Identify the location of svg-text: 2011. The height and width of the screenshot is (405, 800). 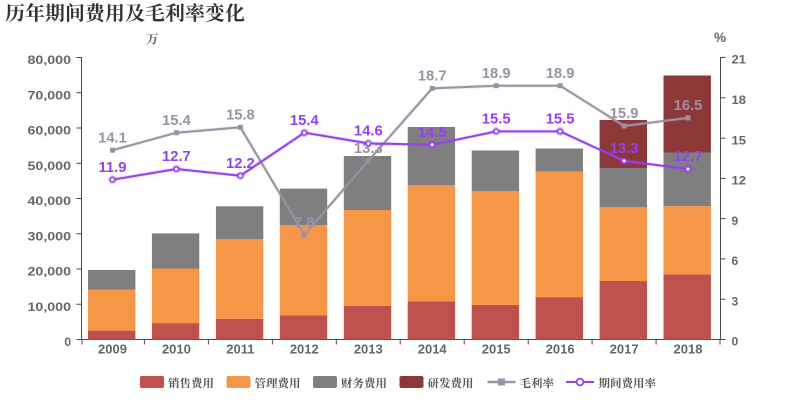
(240, 349).